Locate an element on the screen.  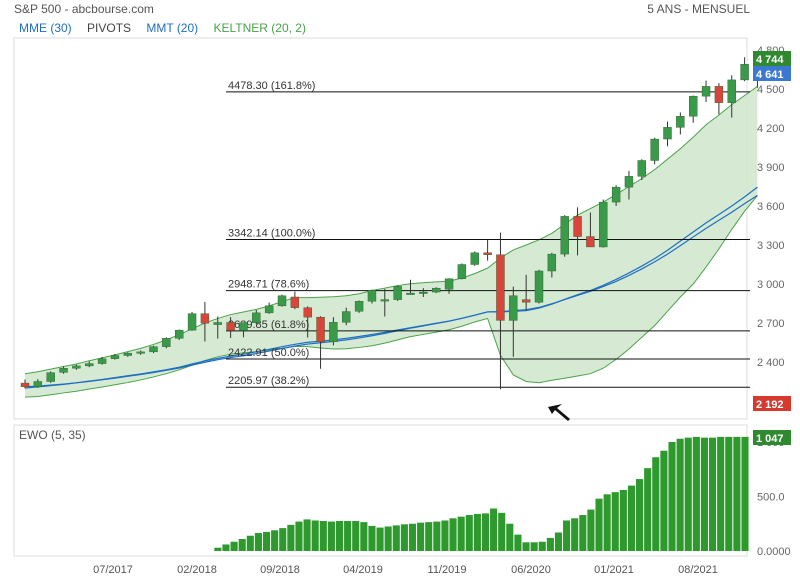
price-tick-label: 3 000 is located at coordinates (771, 285).